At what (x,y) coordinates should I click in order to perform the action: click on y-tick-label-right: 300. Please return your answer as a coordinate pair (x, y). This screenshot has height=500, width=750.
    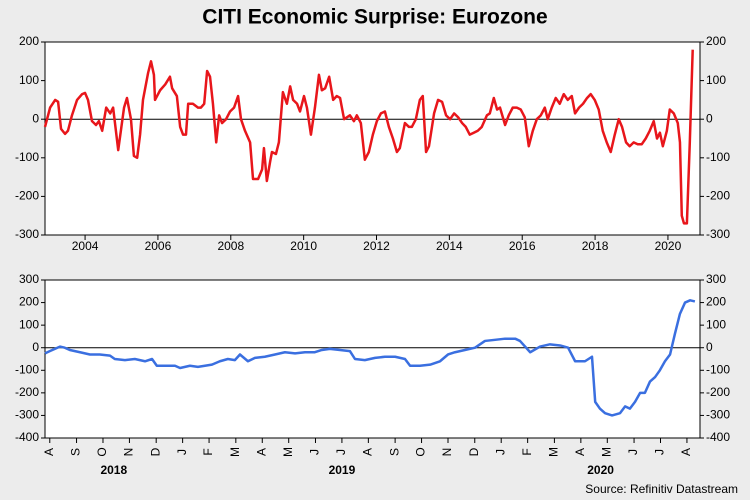
    Looking at the image, I should click on (716, 279).